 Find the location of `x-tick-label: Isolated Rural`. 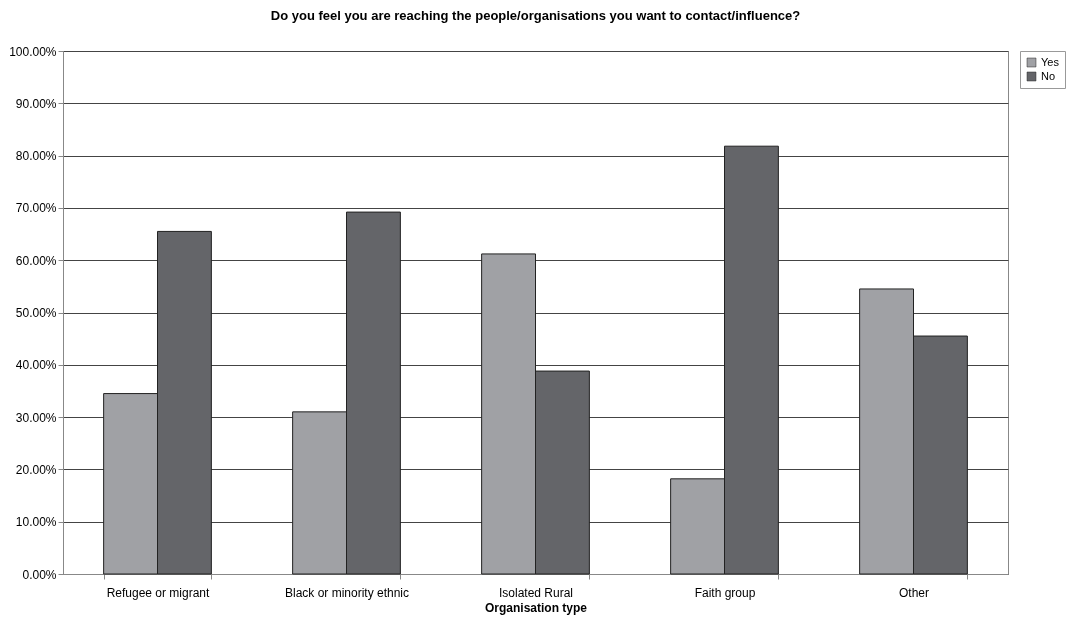

x-tick-label: Isolated Rural is located at coordinates (536, 592).